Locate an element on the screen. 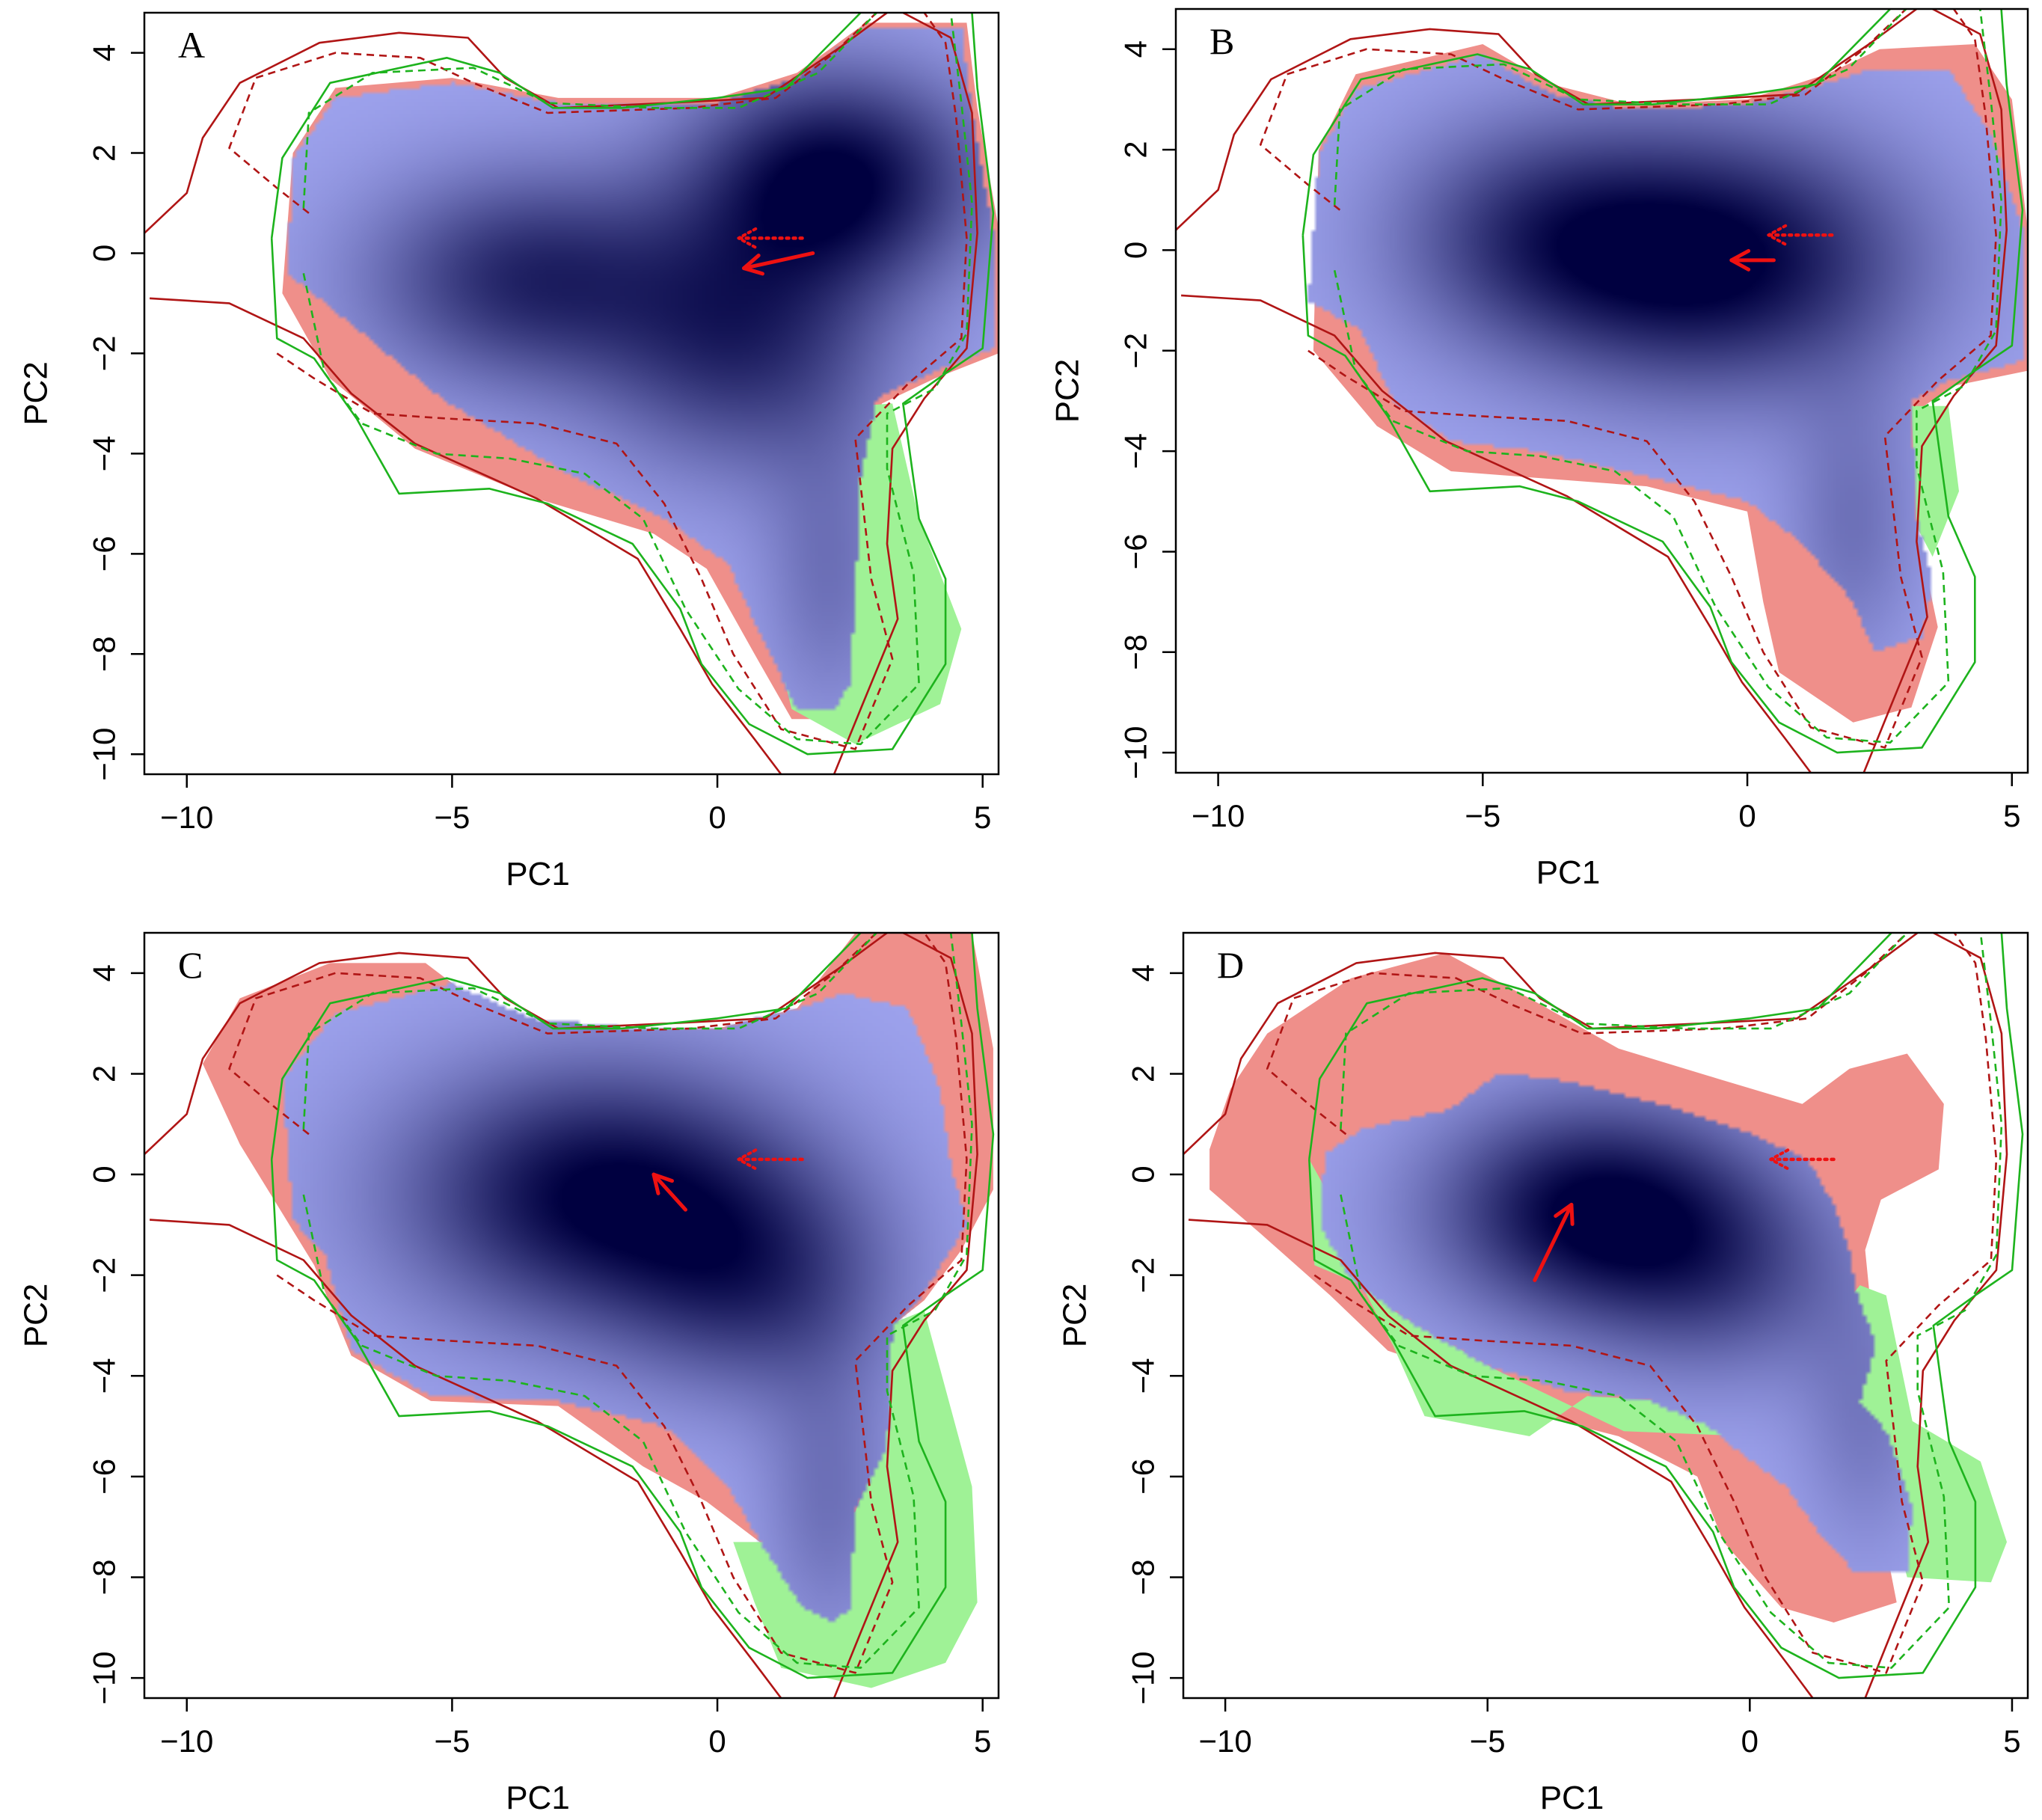  panel-label: A is located at coordinates (191, 45).